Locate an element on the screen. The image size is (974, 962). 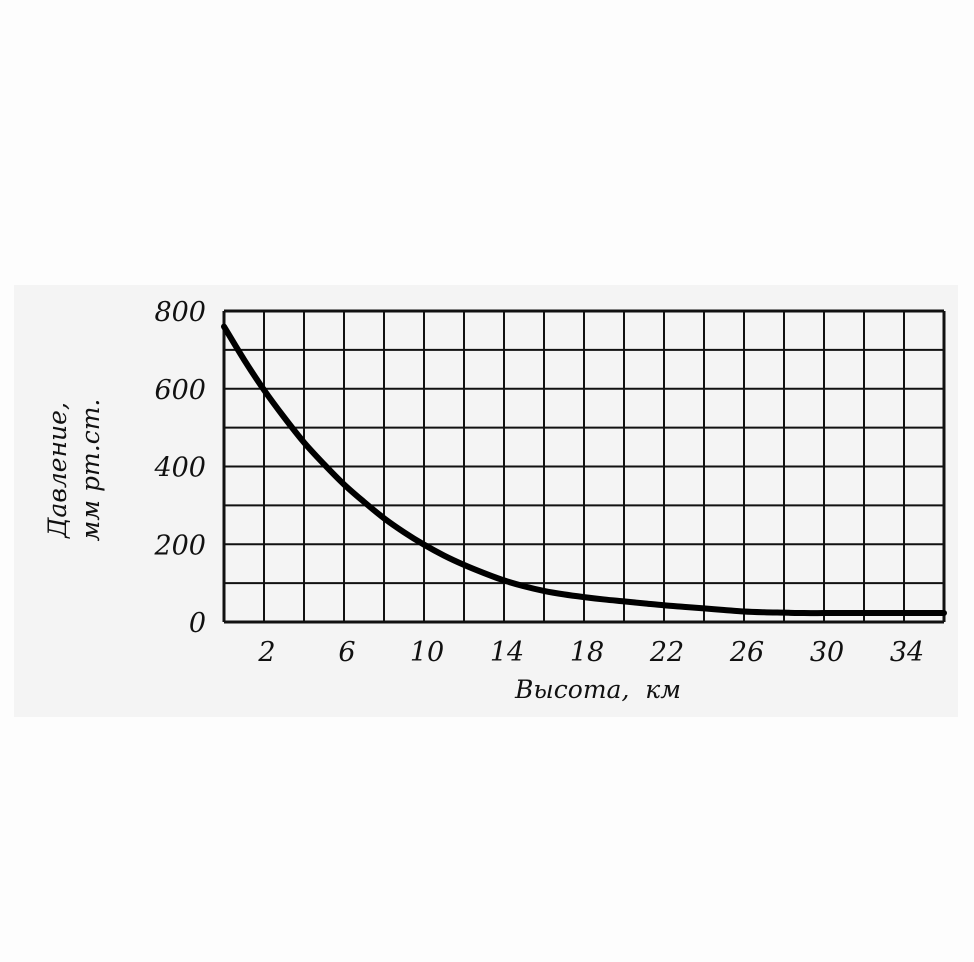
x-tick-label: 6 is located at coordinates (346, 652).